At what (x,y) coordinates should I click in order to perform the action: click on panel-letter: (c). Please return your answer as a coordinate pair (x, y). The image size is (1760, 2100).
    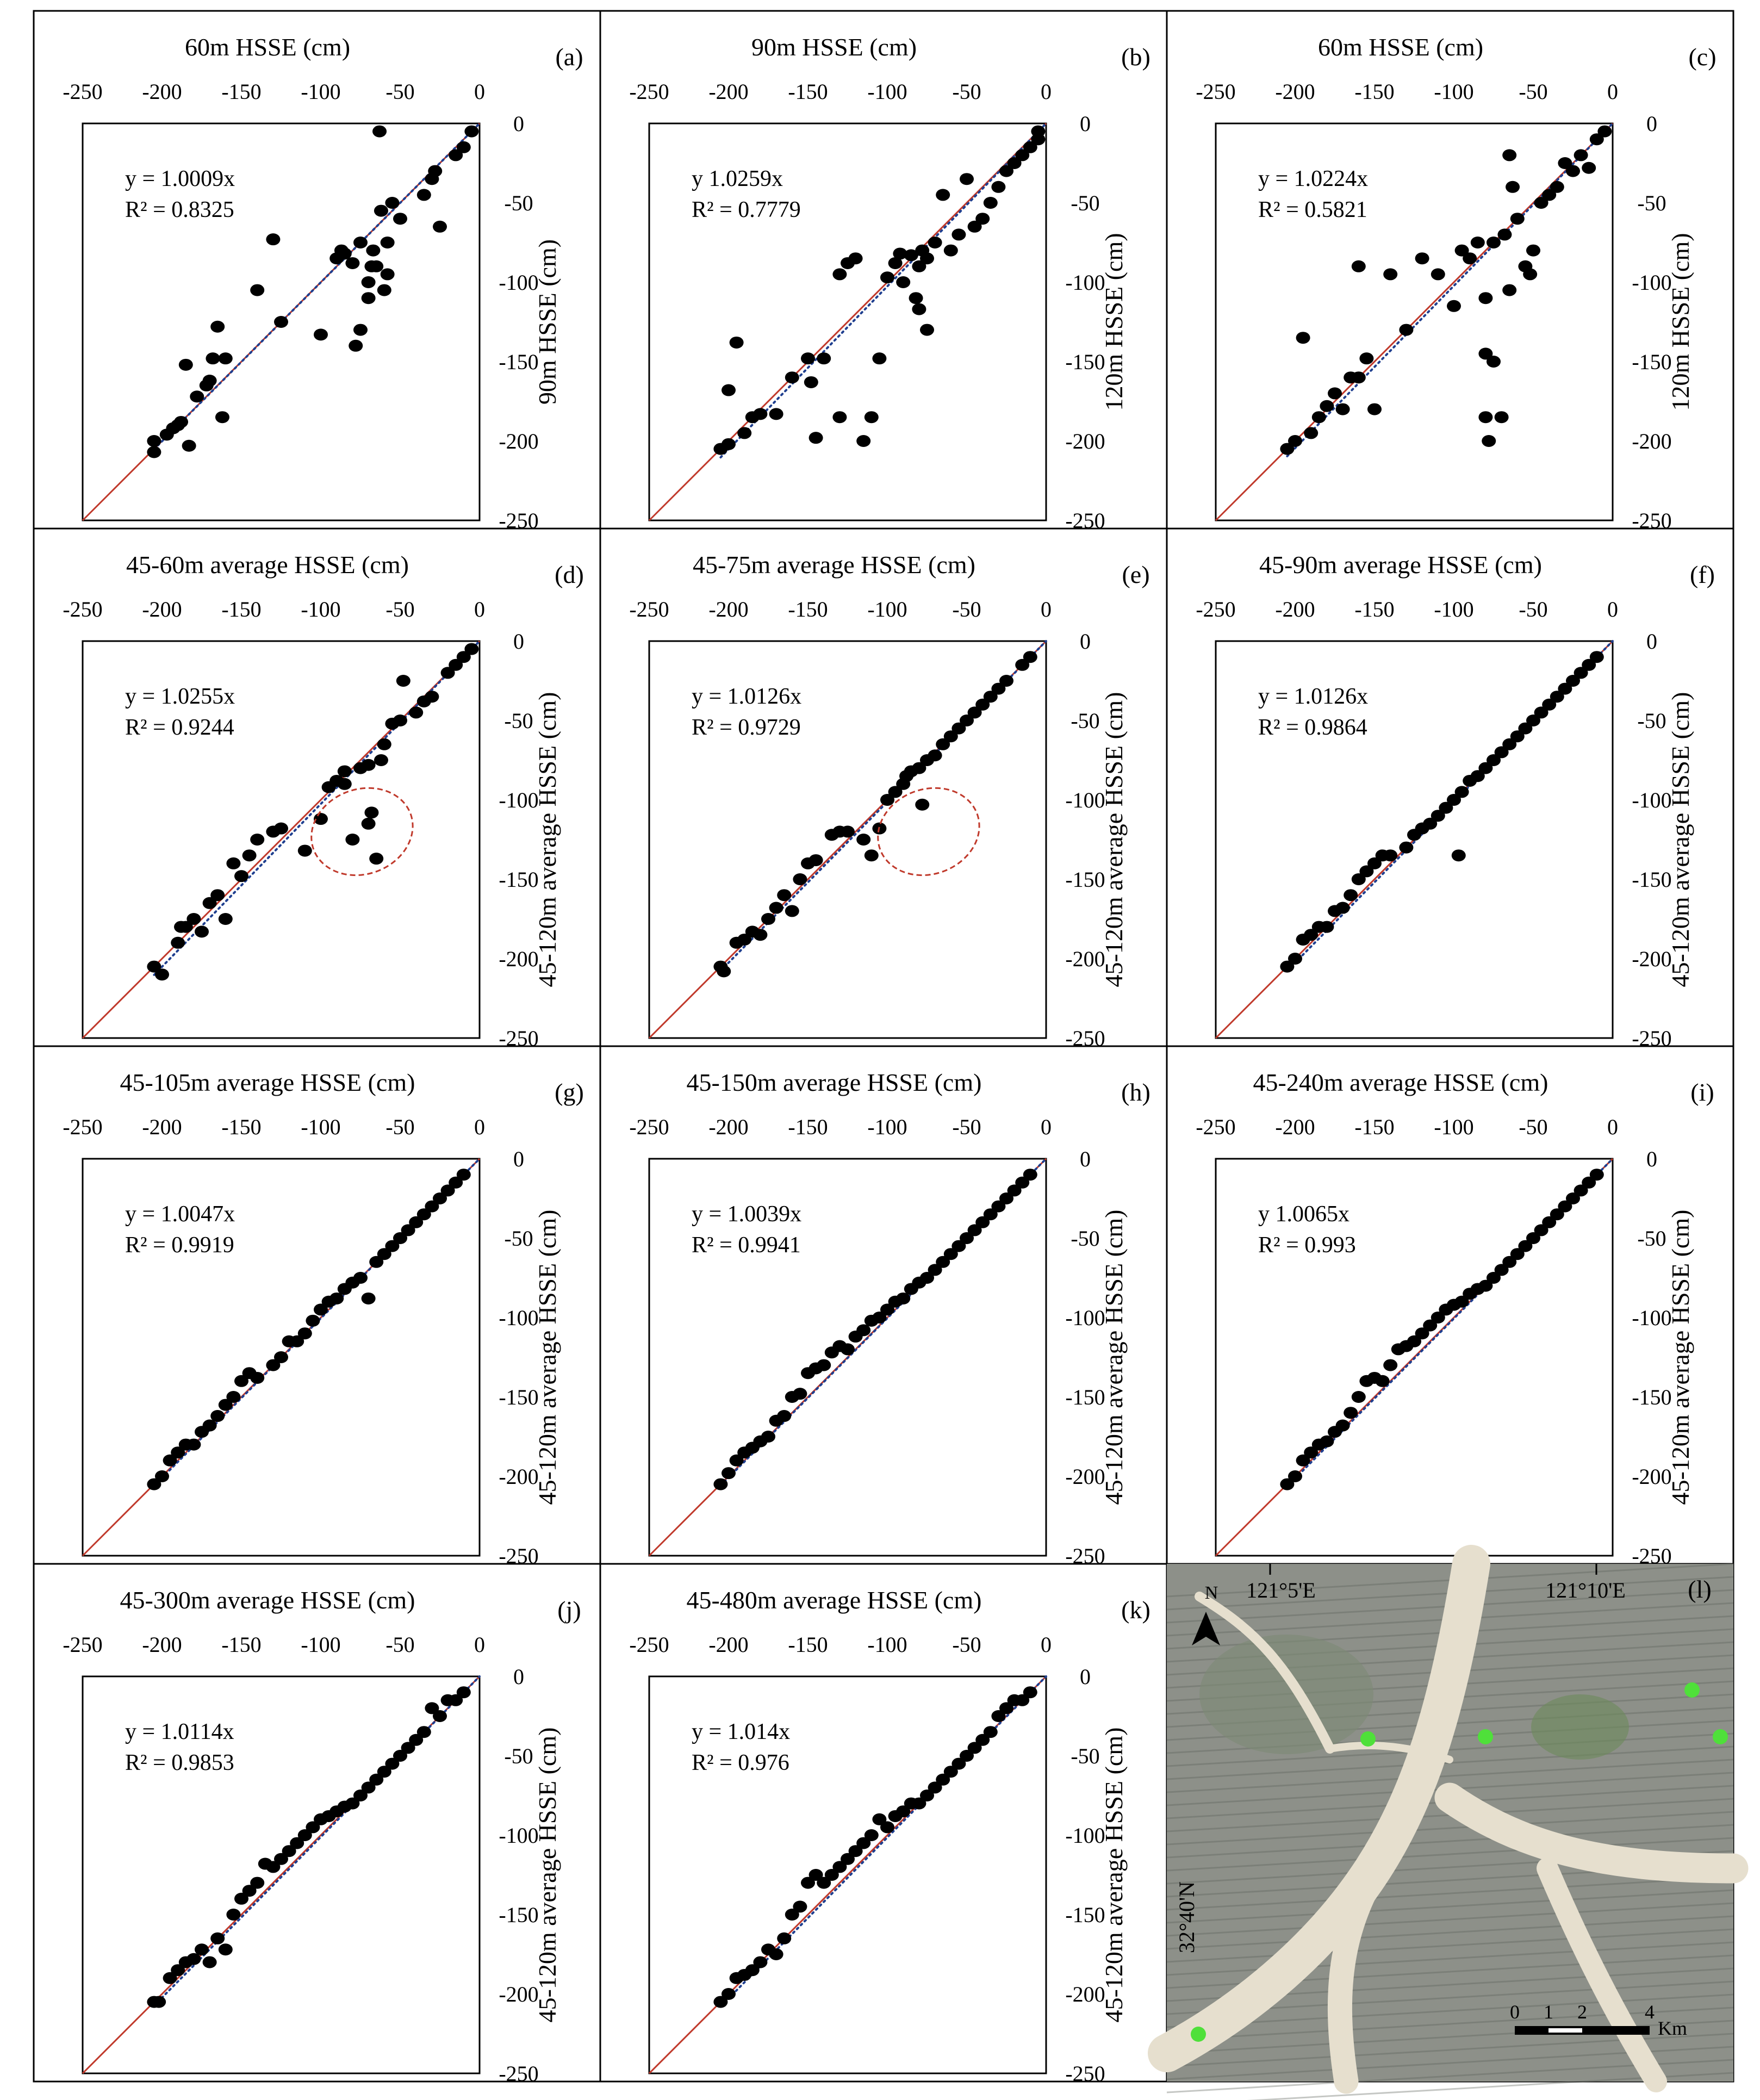
    Looking at the image, I should click on (1702, 57).